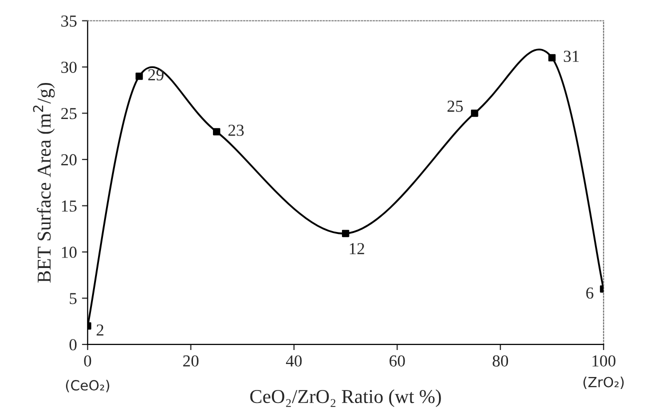 The image size is (649, 415). What do you see at coordinates (294, 361) in the screenshot?
I see `x-tick-label: 40` at bounding box center [294, 361].